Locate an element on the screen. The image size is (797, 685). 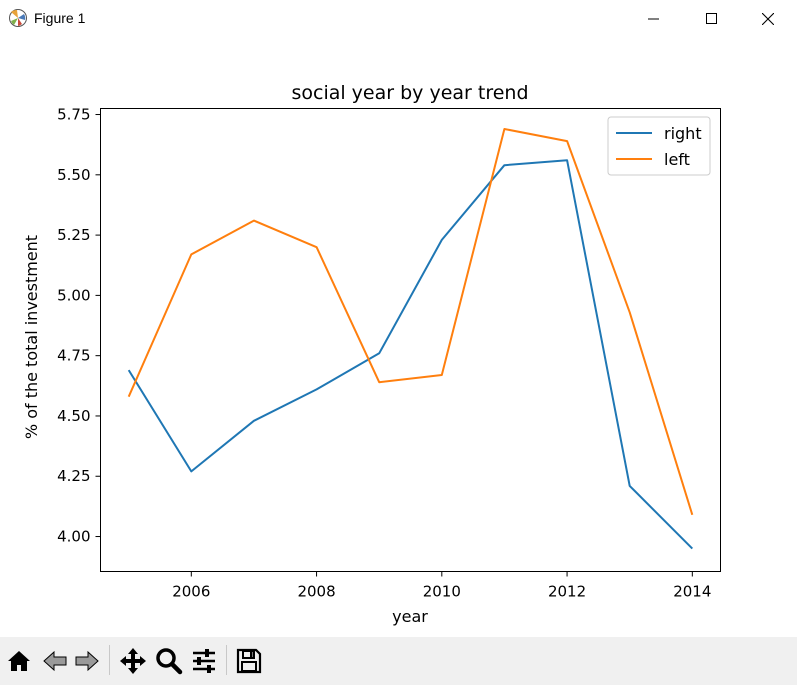
home-icon is located at coordinates (19, 661).